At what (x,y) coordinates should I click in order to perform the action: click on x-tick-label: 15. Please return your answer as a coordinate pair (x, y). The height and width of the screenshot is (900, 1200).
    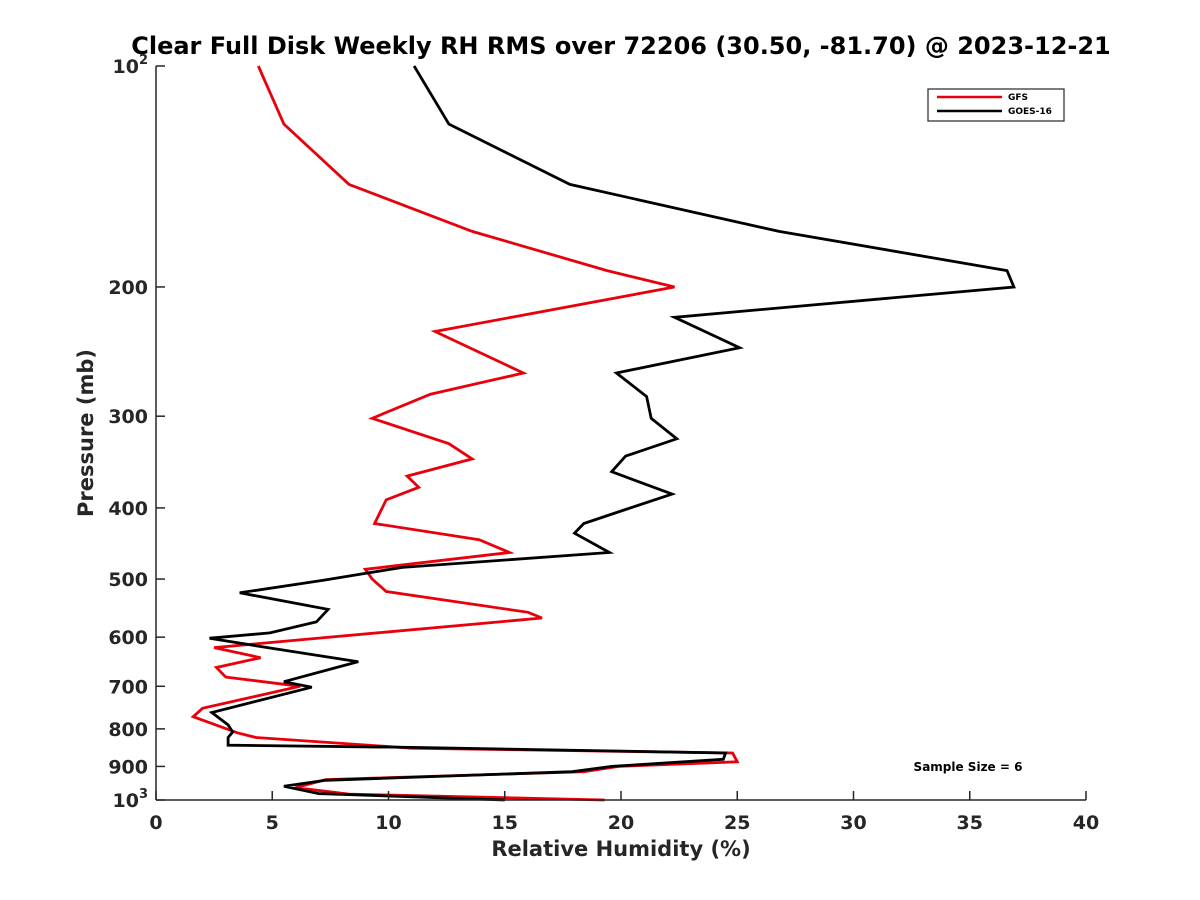
    Looking at the image, I should click on (505, 823).